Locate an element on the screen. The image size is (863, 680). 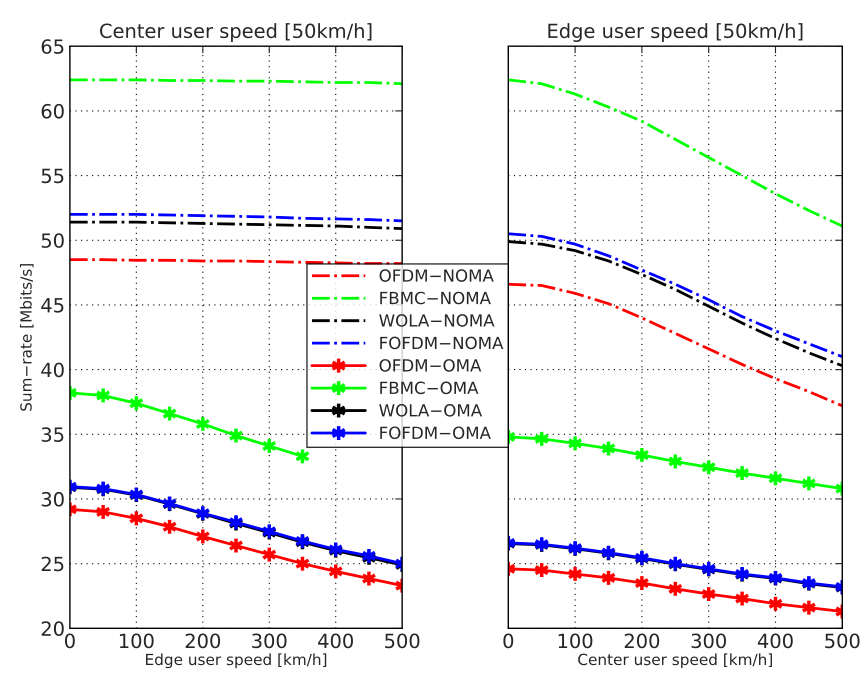
y-tick-label: 50 is located at coordinates (53, 240).